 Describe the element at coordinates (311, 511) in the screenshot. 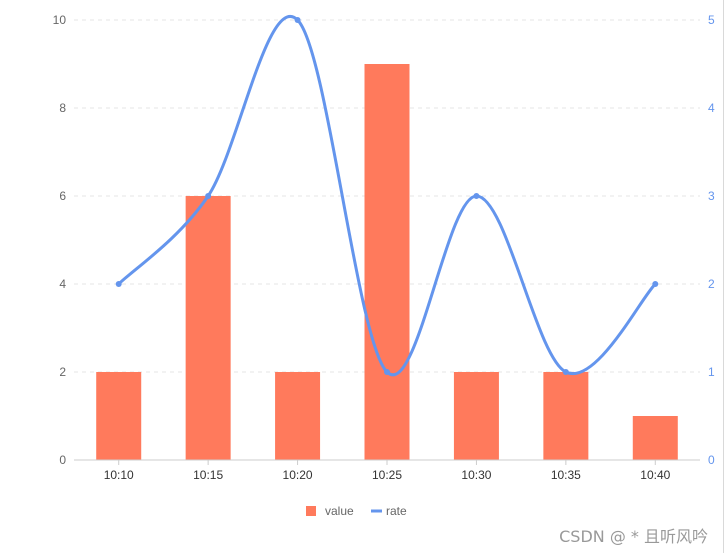

I see `legend-swatch-value` at that location.